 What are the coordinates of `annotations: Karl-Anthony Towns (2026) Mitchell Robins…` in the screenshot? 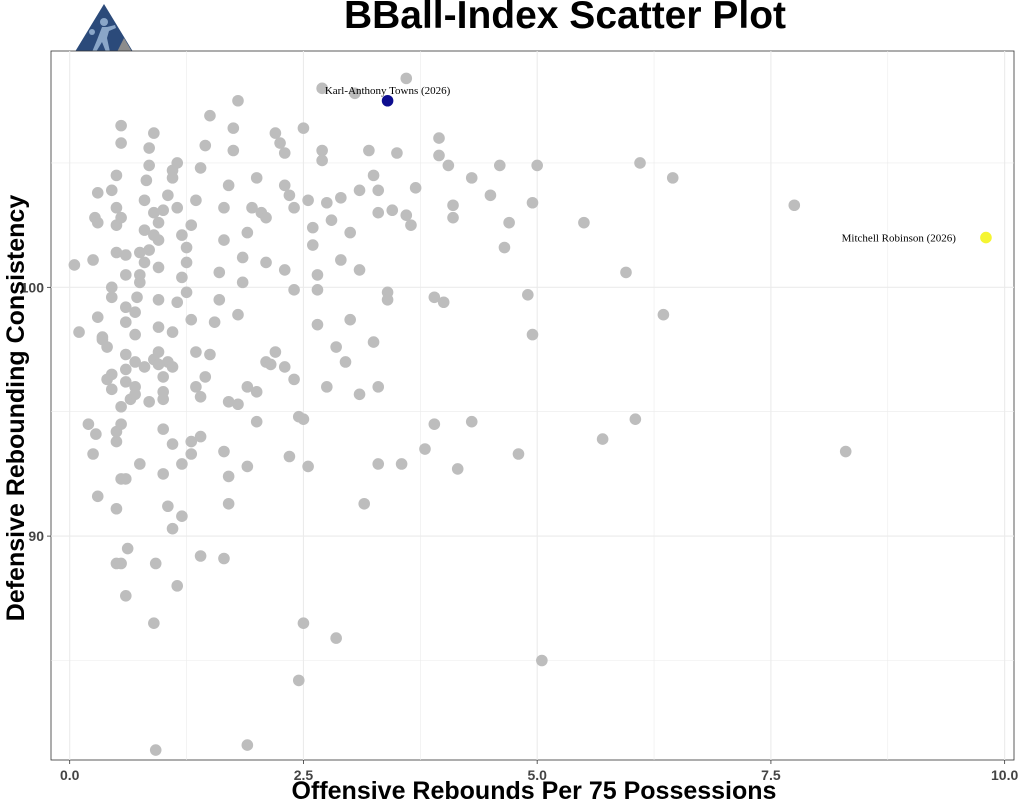 It's located at (640, 165).